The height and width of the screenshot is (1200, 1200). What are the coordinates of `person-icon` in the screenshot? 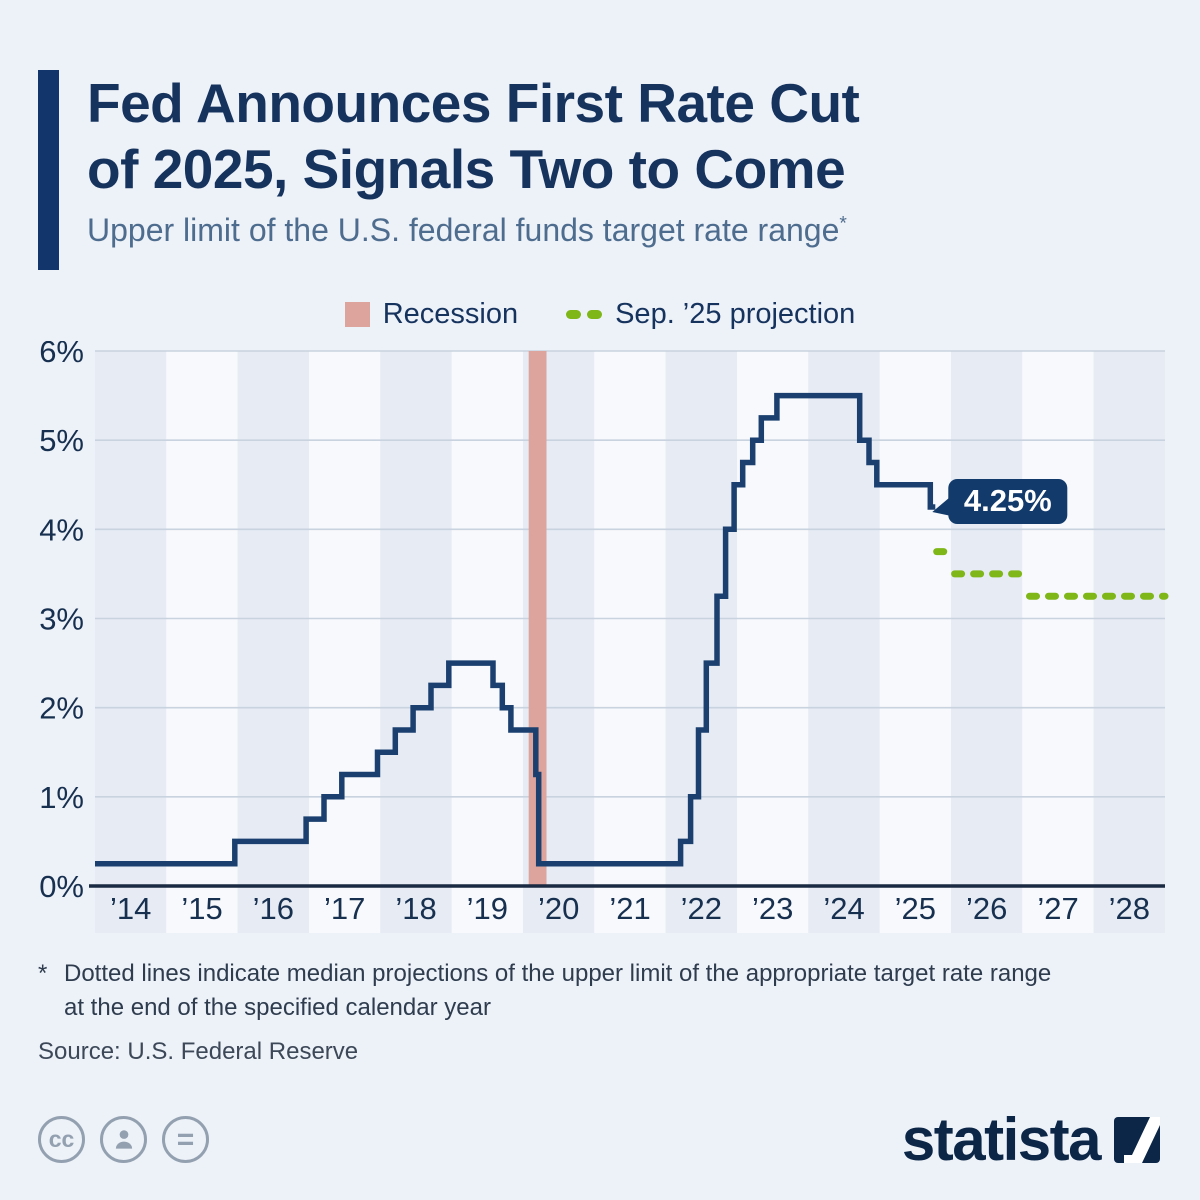 It's located at (123, 1139).